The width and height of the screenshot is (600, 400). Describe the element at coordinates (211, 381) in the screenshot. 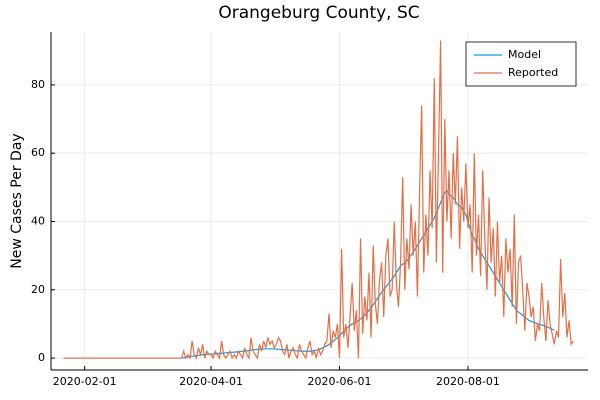

I see `x-tick-label: 2020-04-01` at that location.